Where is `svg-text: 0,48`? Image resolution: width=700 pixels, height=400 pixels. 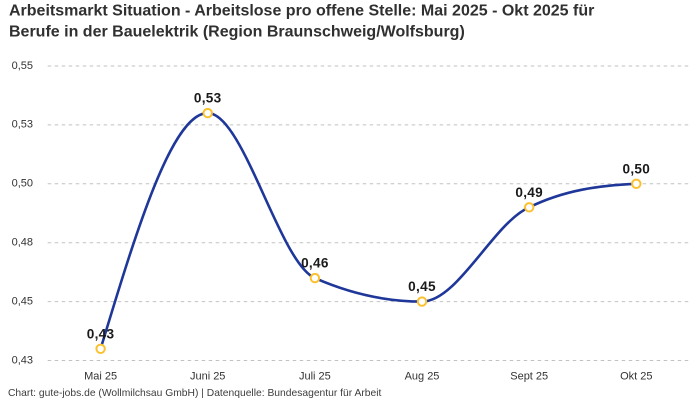 svg-text: 0,48 is located at coordinates (22, 242).